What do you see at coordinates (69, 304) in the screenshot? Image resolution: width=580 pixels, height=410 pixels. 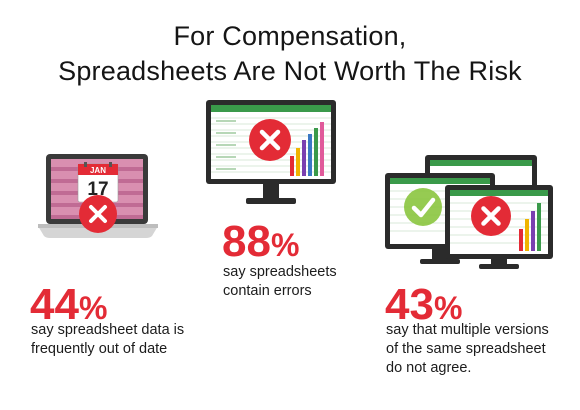 I see `stat-value: 44%` at bounding box center [69, 304].